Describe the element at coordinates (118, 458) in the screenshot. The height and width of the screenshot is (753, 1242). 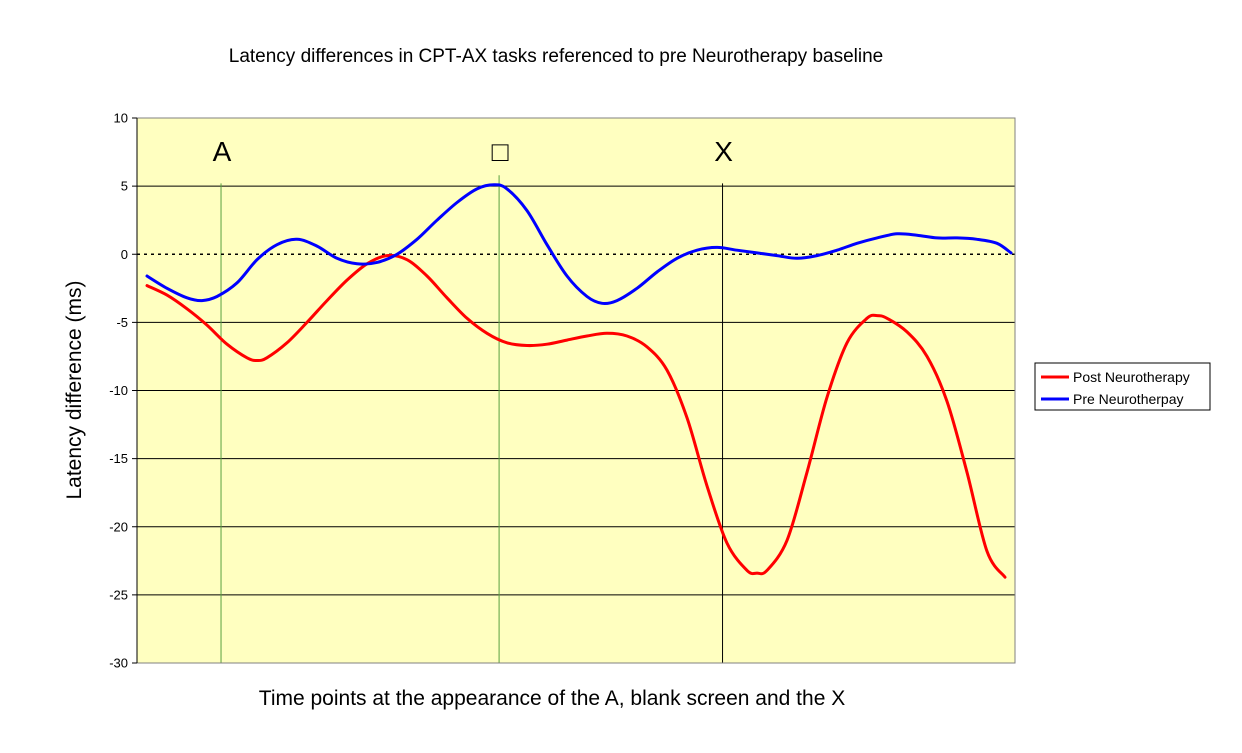
I see `y-tick-label: -15` at that location.